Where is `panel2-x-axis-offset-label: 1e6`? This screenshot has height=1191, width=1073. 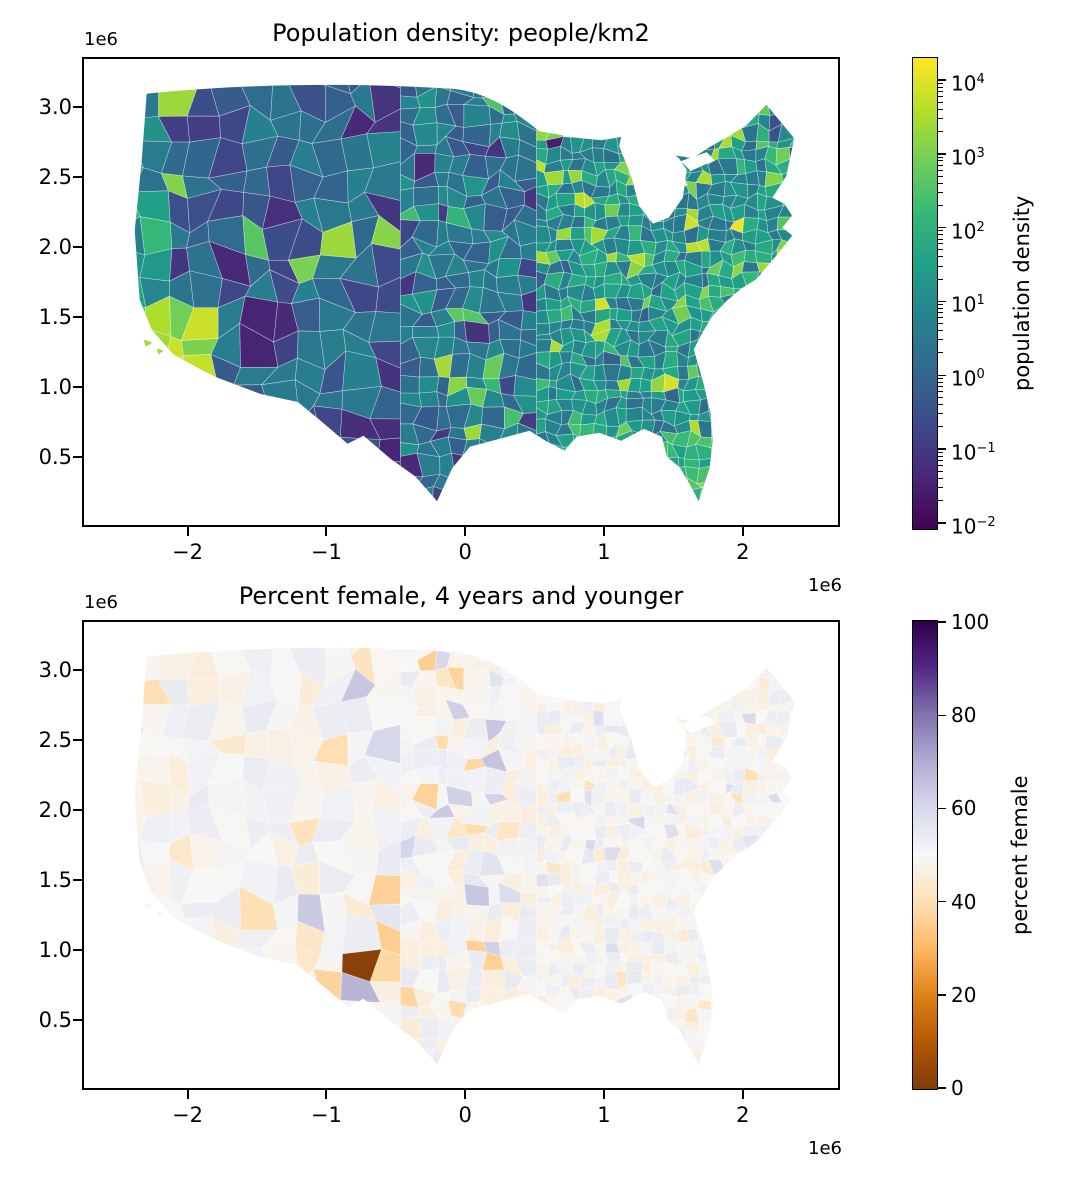 panel2-x-axis-offset-label: 1e6 is located at coordinates (825, 1148).